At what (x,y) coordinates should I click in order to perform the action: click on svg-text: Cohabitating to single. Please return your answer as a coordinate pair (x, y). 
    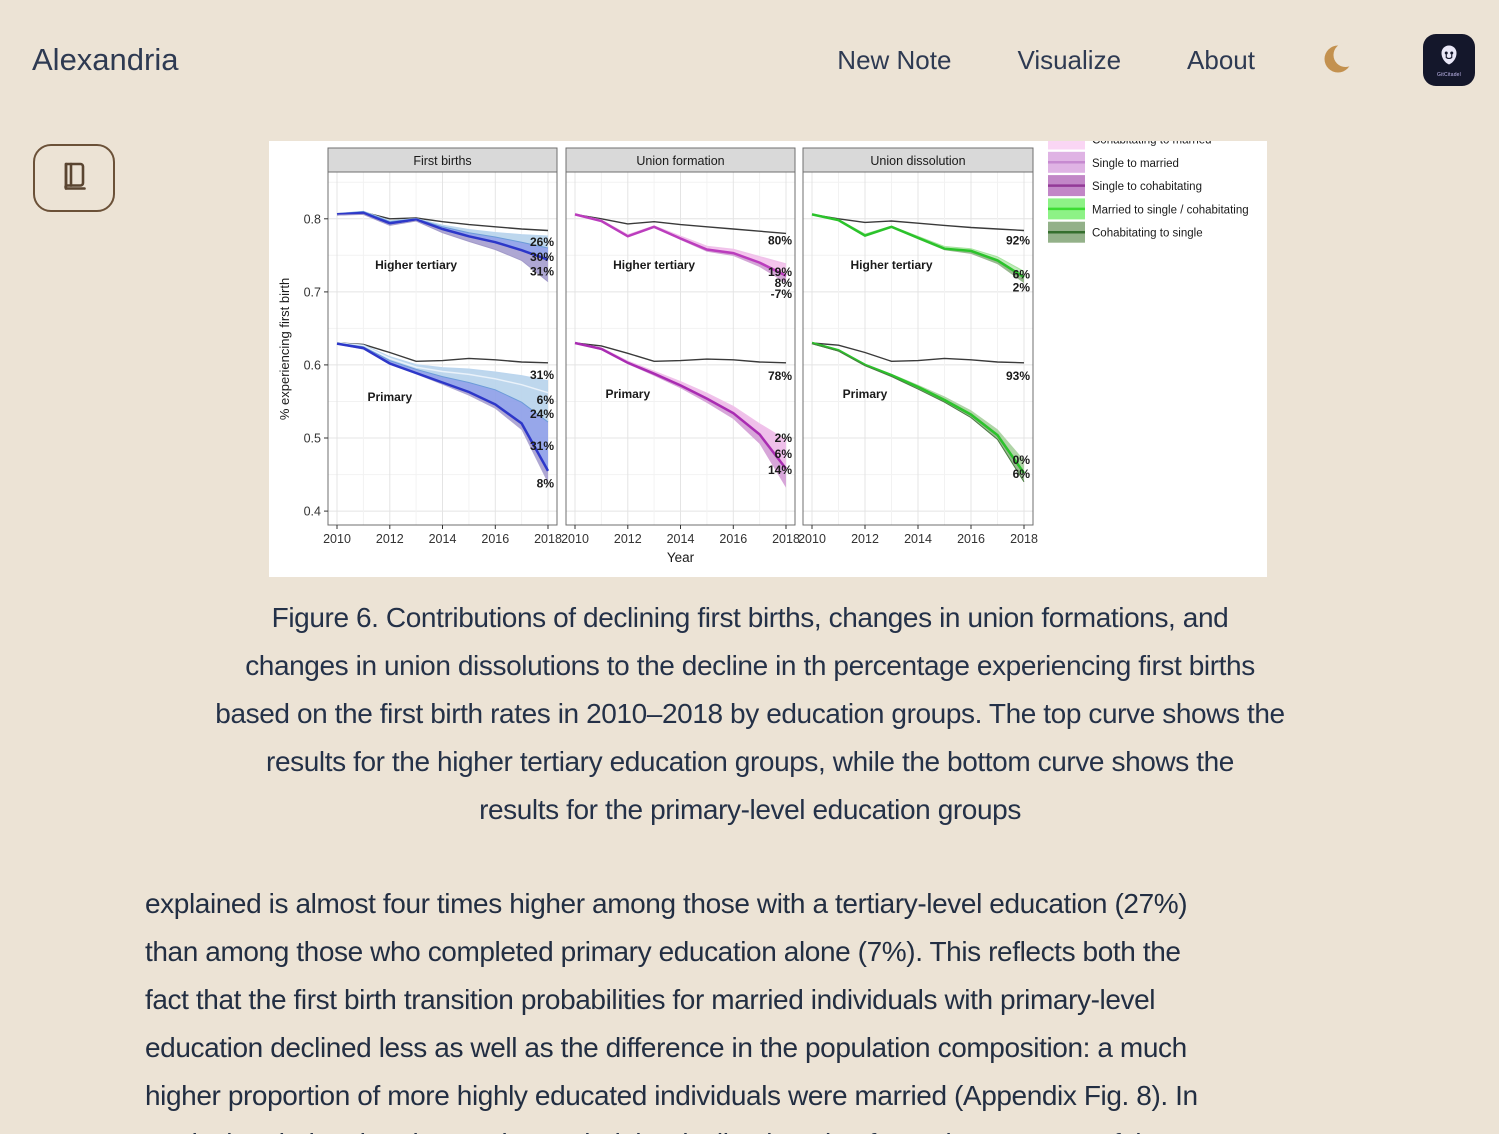
    Looking at the image, I should click on (1147, 234).